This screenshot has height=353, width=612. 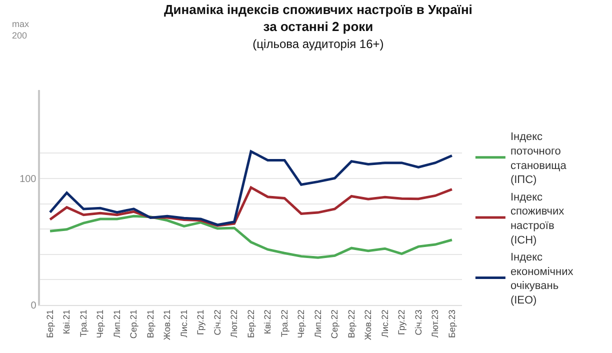 I want to click on x-tick-label: Лис.22, so click(x=385, y=324).